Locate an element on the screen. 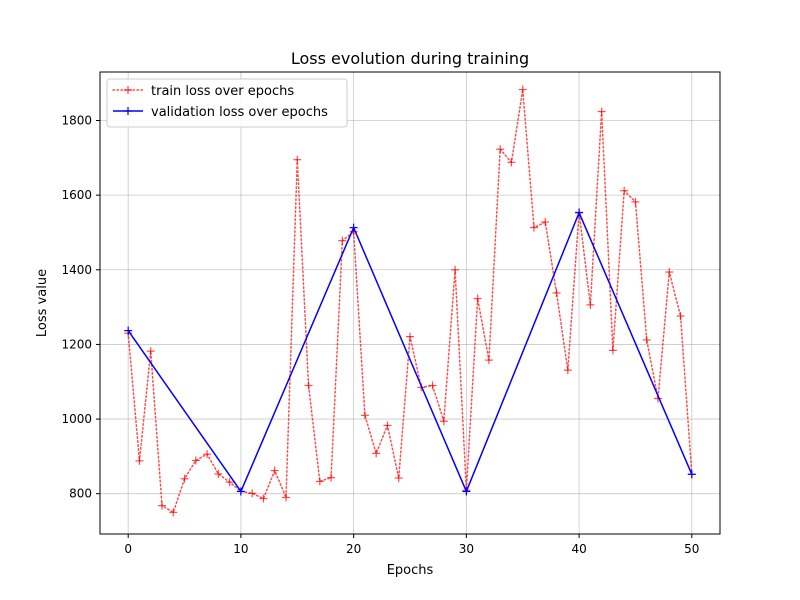 The width and height of the screenshot is (800, 600). legend-label-train: train loss over epochs is located at coordinates (222, 91).